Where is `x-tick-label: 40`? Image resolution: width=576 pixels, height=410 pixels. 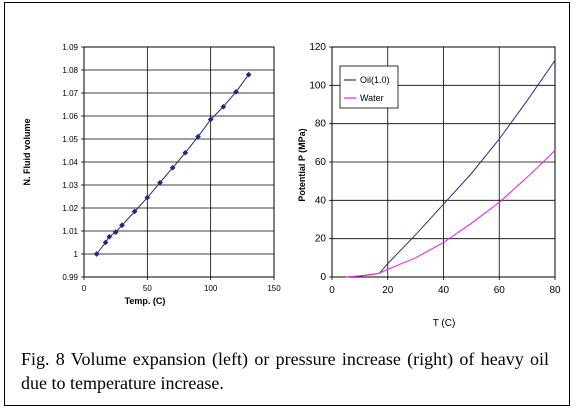
x-tick-label: 40 is located at coordinates (444, 290).